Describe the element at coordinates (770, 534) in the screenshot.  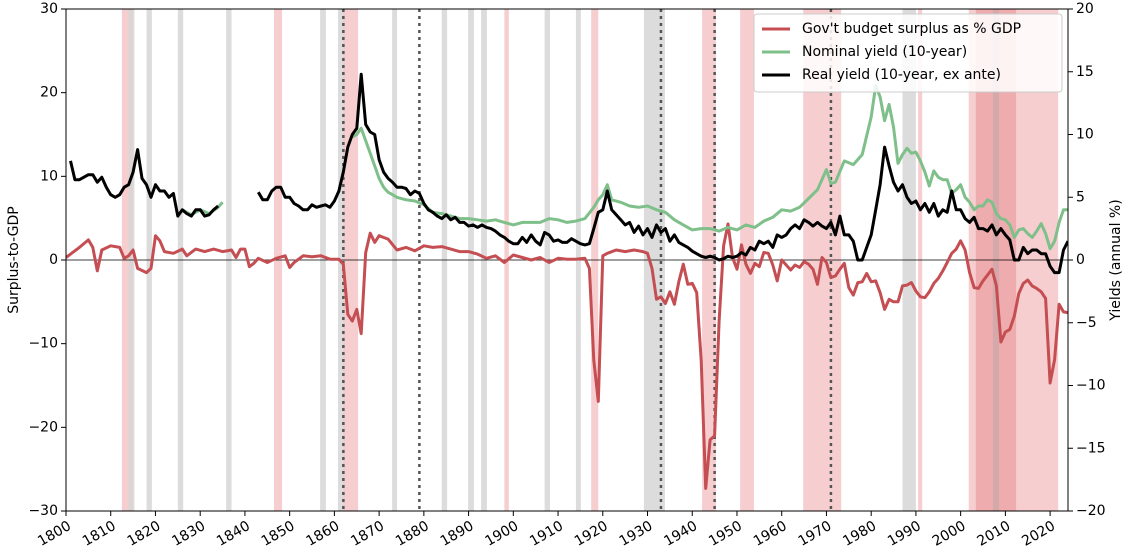
I see `x-tick-label: 1960` at that location.